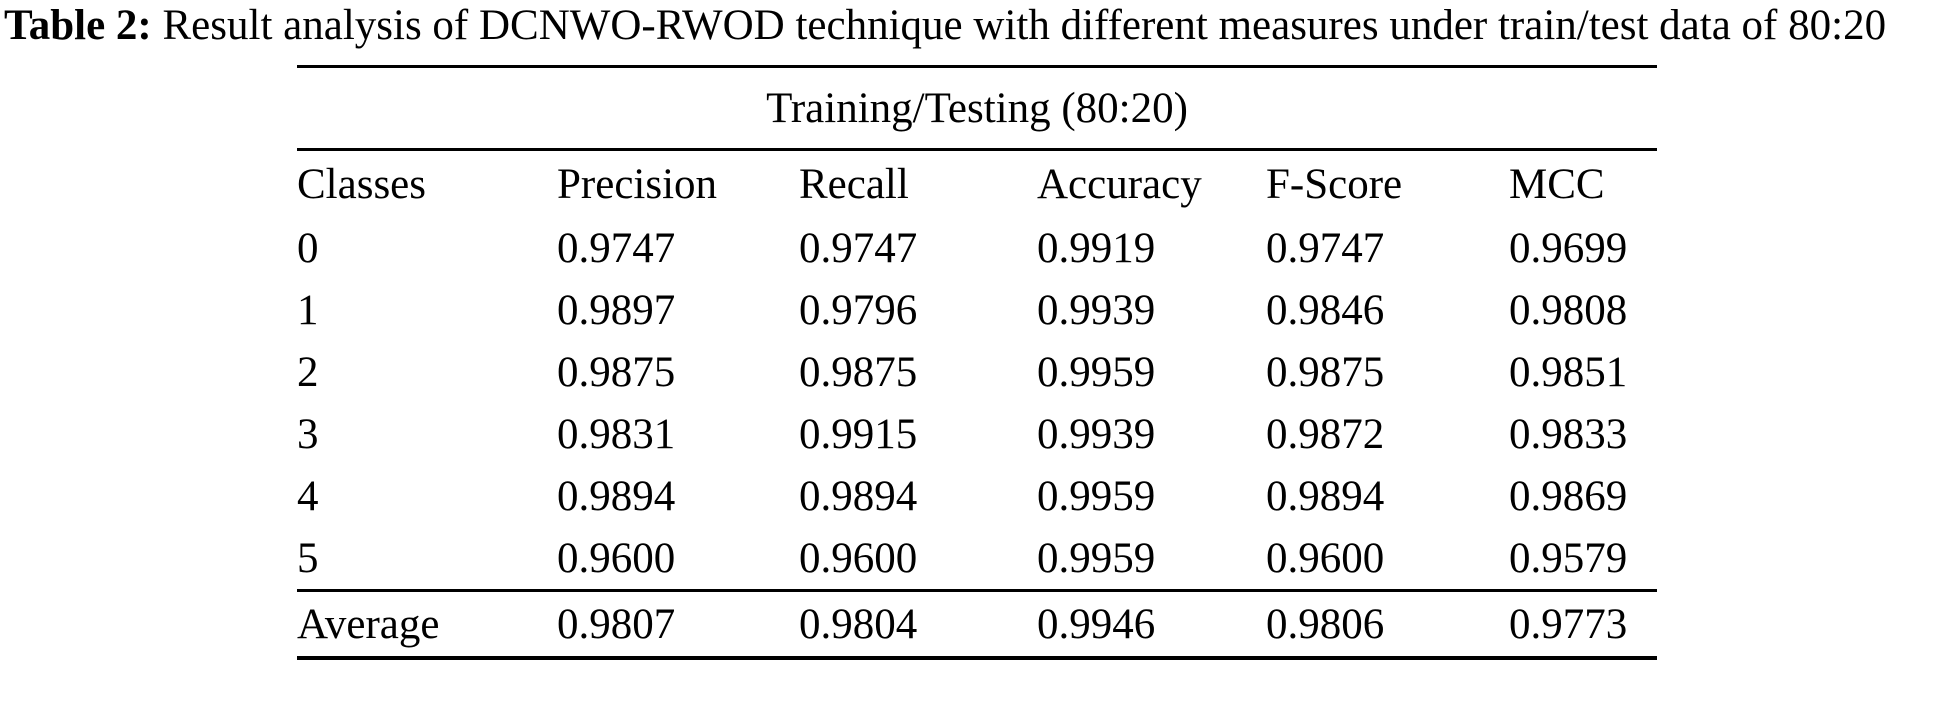 This screenshot has height=721, width=1954. Describe the element at coordinates (977, 434) in the screenshot. I see `table-row: 3 0.9831 0.9915 0.9939 0.9872 0.9833` at that location.